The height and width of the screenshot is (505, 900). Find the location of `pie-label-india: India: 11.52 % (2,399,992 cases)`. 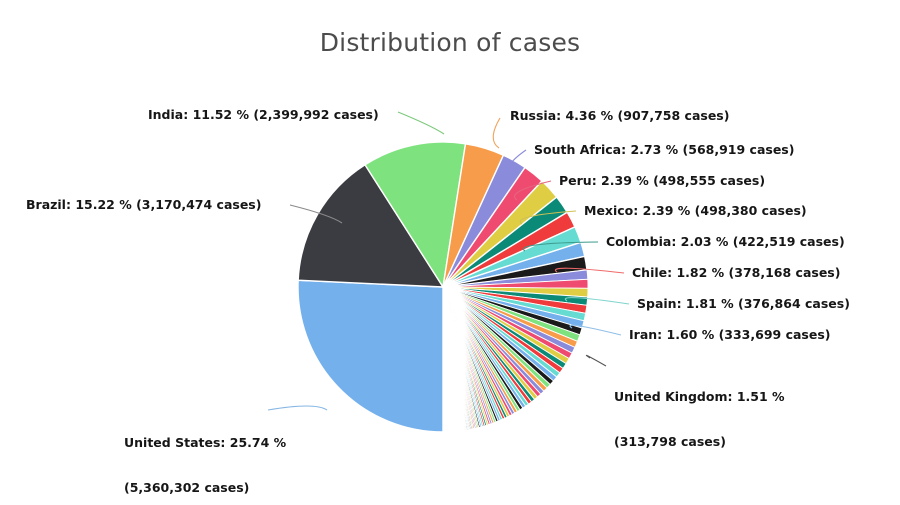

pie-label-india: India: 11.52 % (2,399,992 cases) is located at coordinates (263, 114).